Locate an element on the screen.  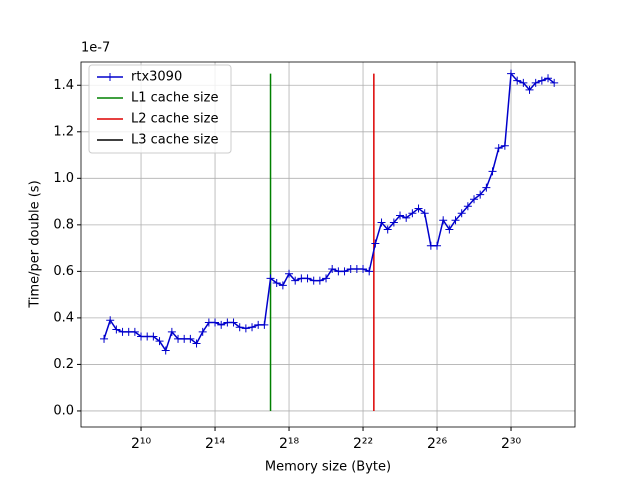
y-tick-label: 0.4 is located at coordinates (63, 317).